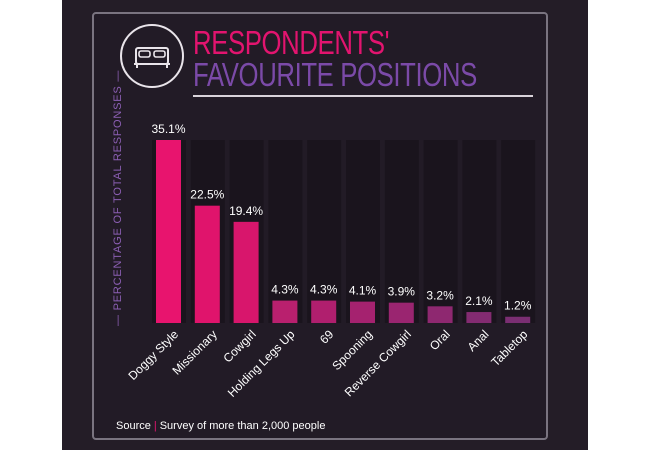 The height and width of the screenshot is (450, 650). I want to click on value-label: 22.5%, so click(207, 195).